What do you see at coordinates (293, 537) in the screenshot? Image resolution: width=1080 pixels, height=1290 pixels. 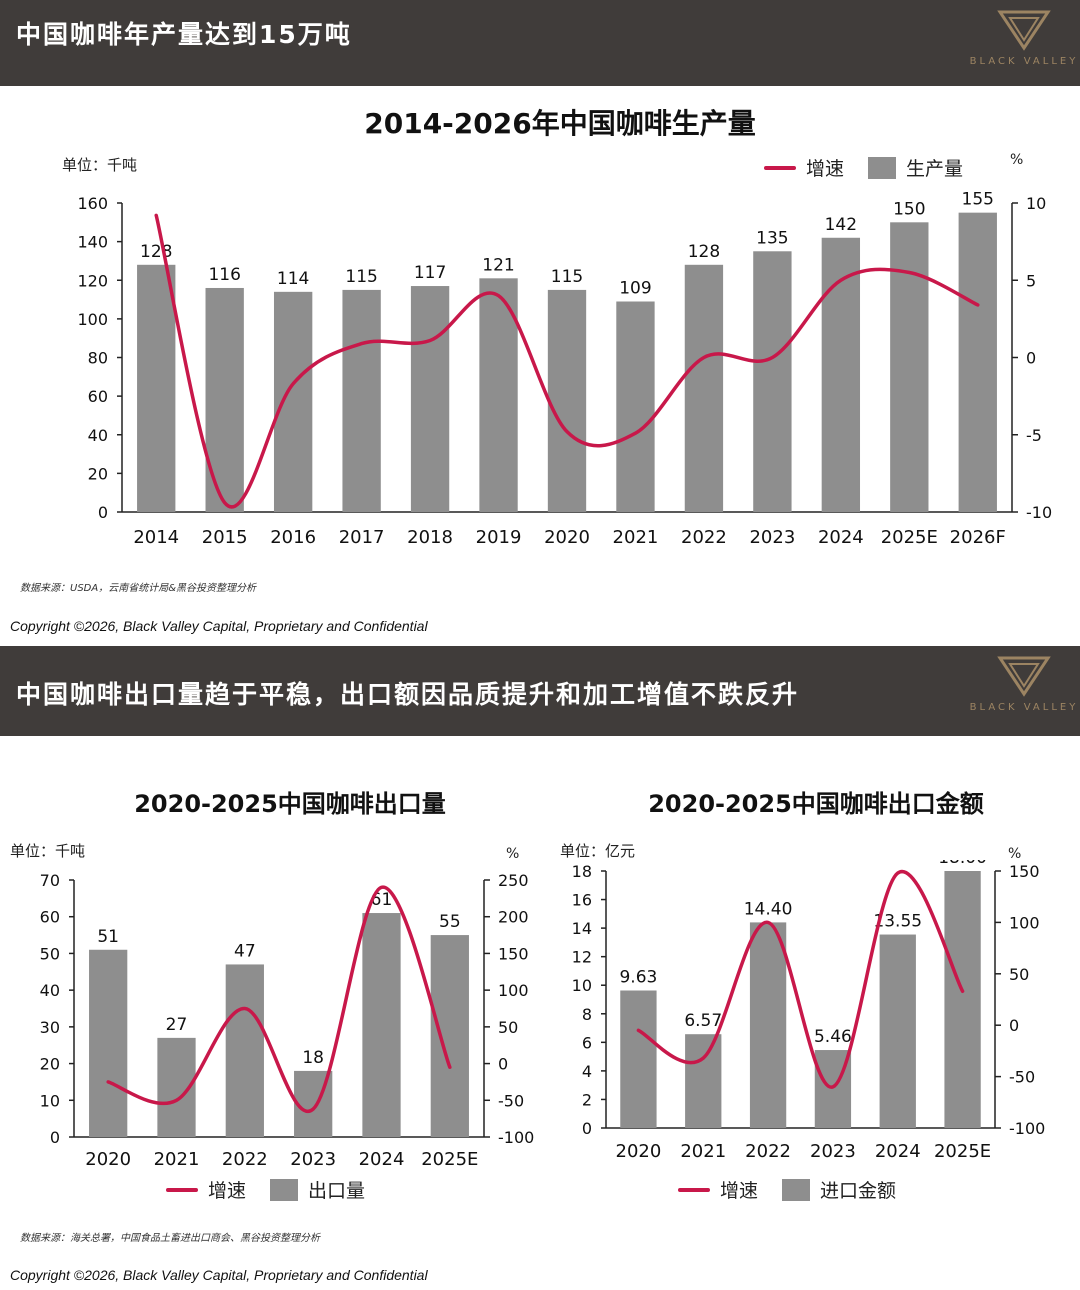 I see `category-label: 2016` at bounding box center [293, 537].